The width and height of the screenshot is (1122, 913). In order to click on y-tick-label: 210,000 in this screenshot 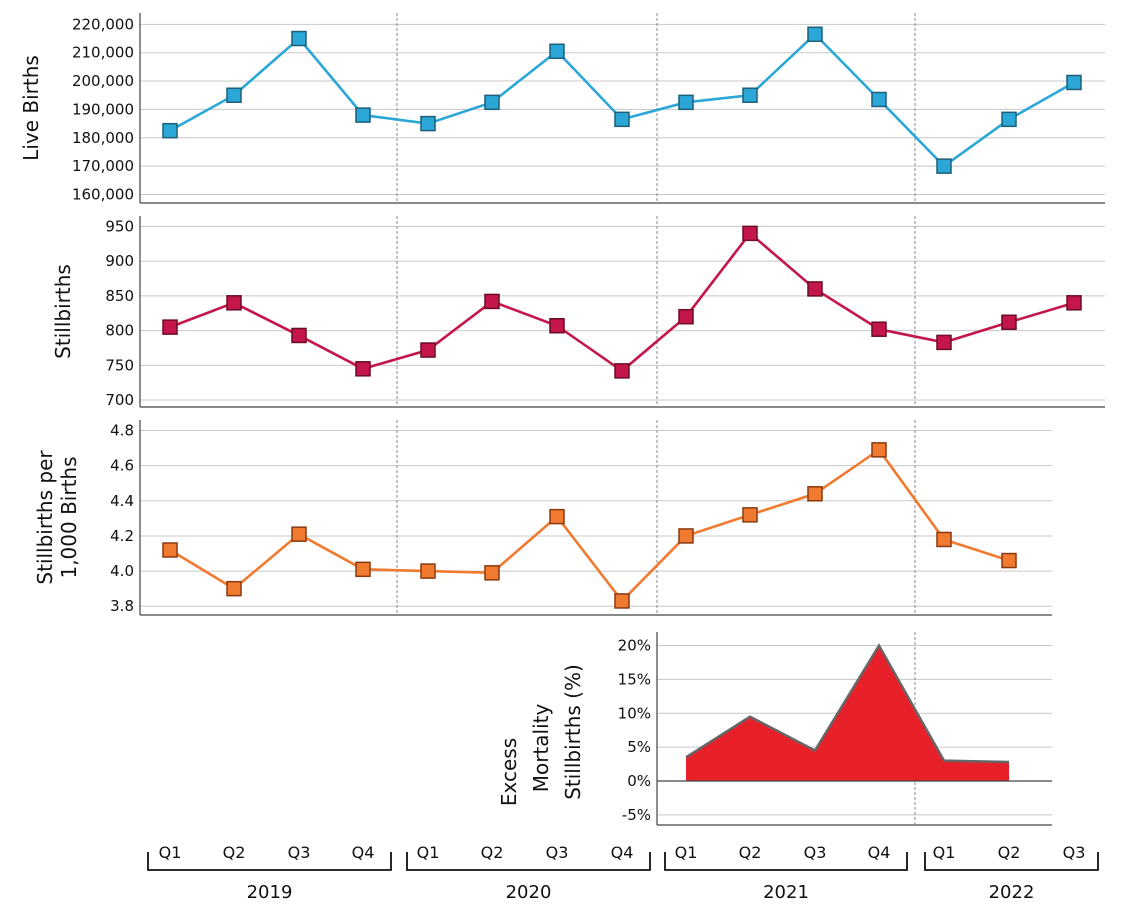, I will do `click(103, 53)`.